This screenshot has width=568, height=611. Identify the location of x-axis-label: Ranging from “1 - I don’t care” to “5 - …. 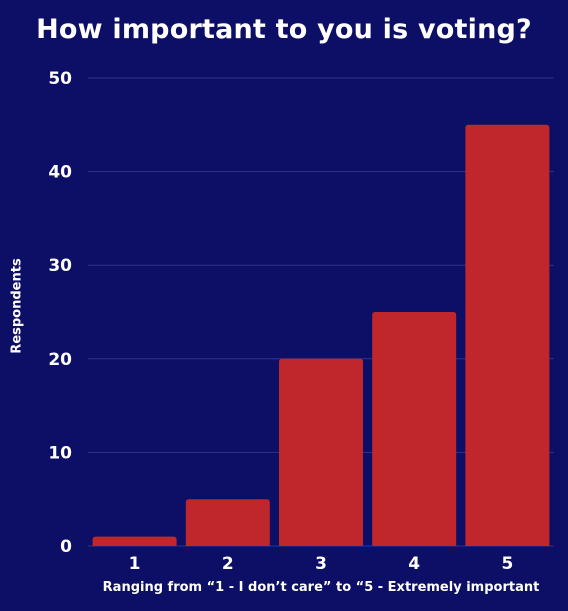
(321, 587).